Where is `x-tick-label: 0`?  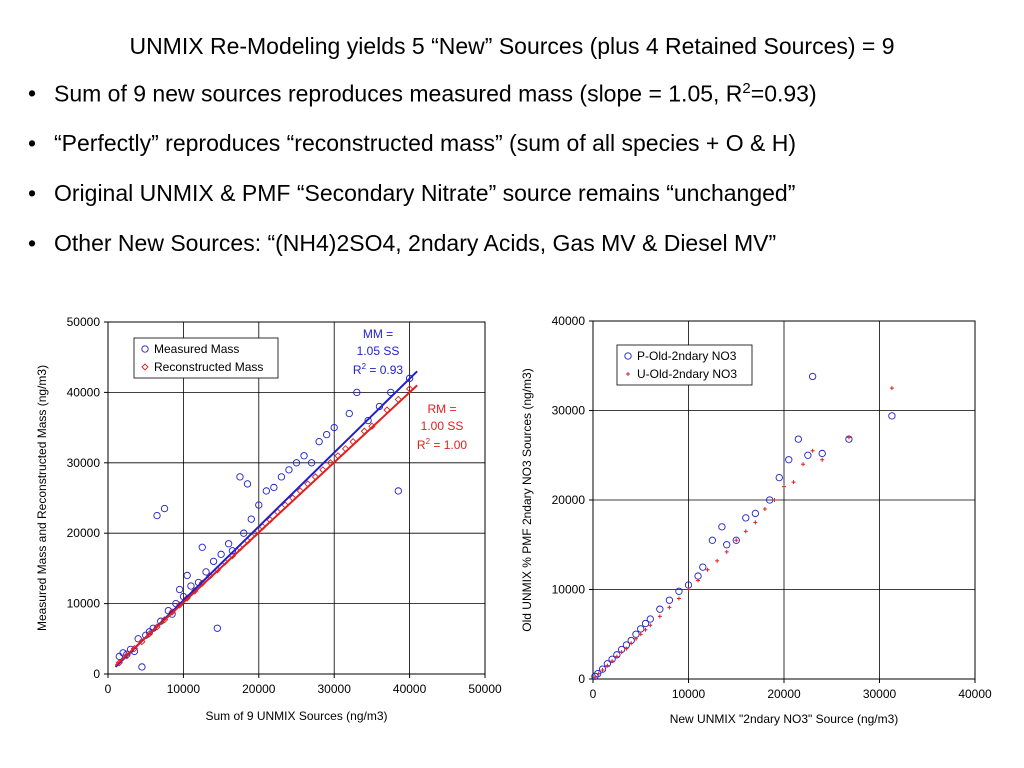
x-tick-label: 0 is located at coordinates (108, 689).